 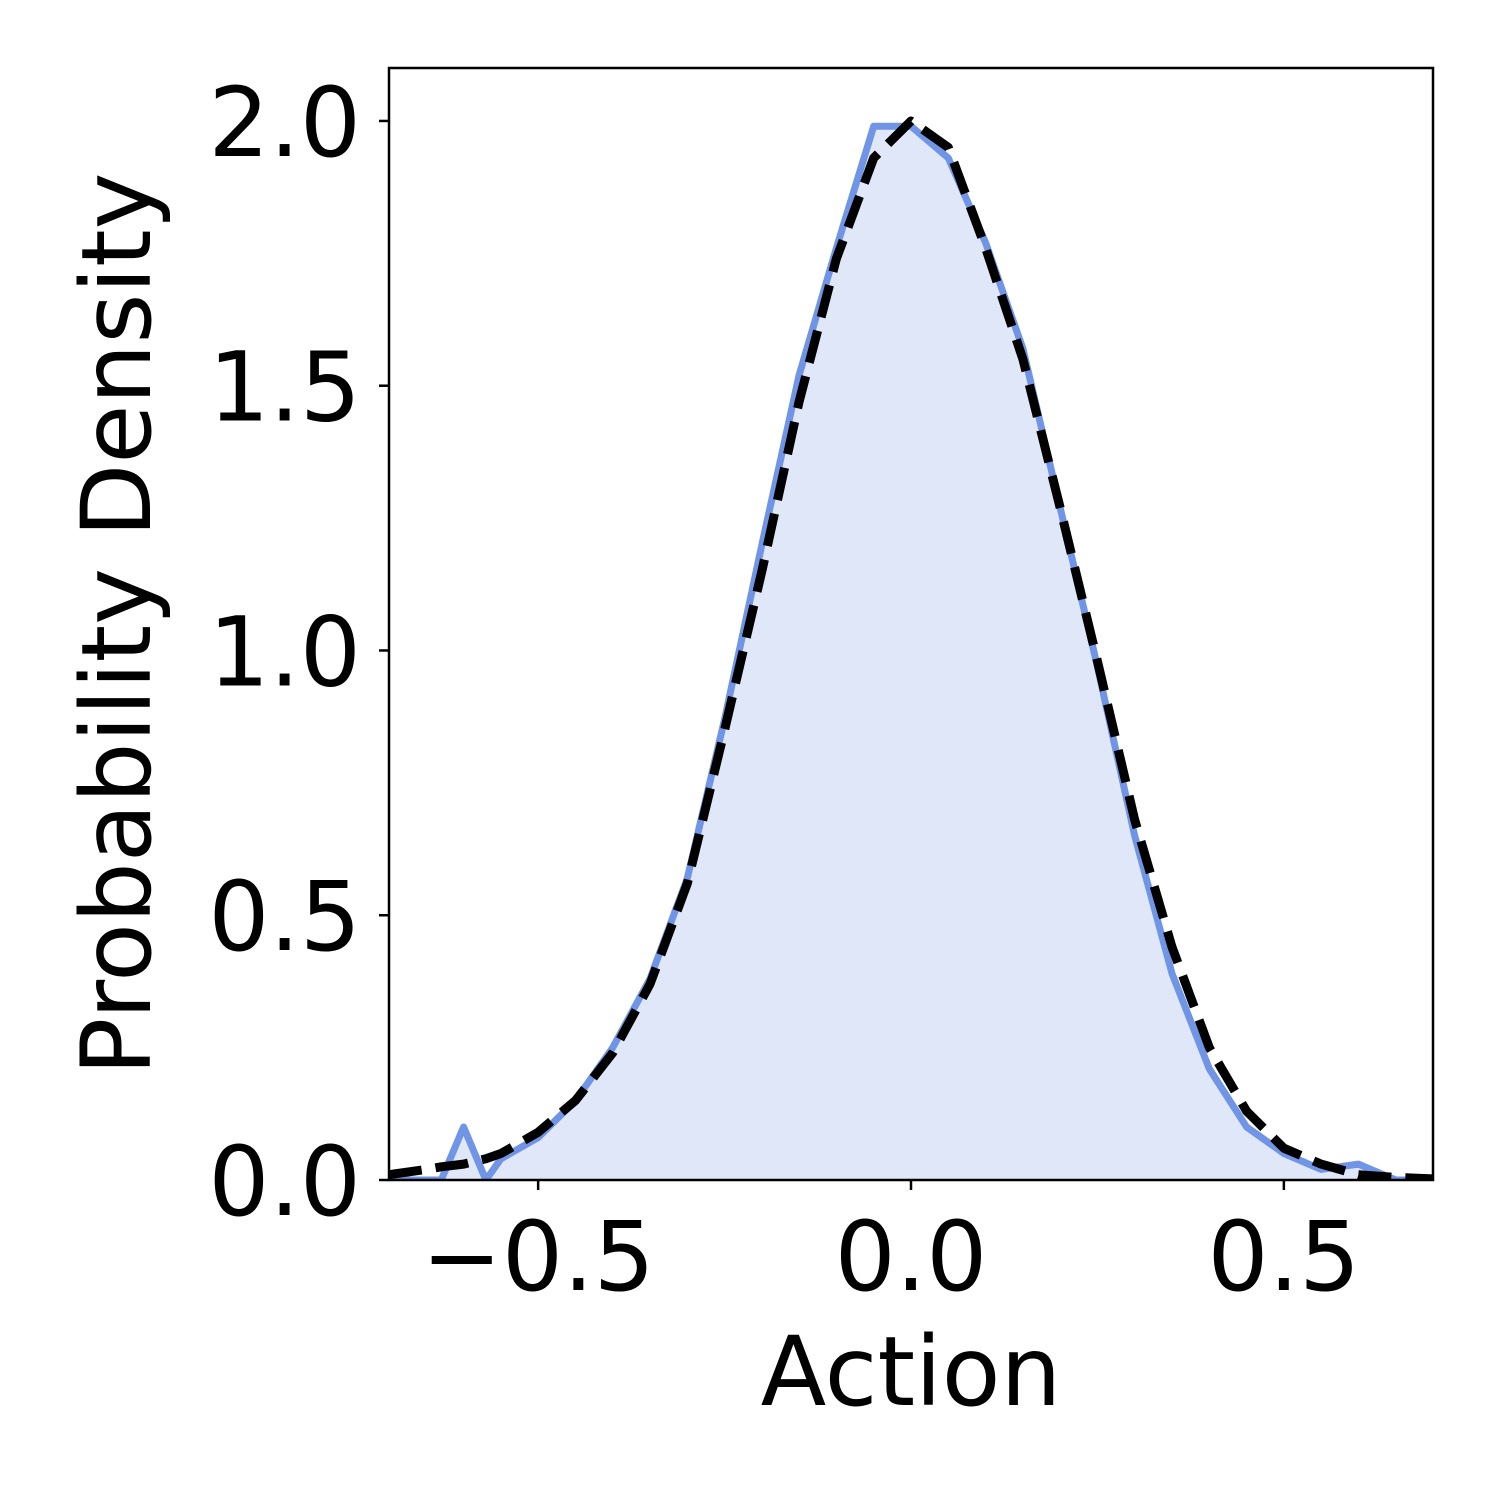 What do you see at coordinates (538, 1257) in the screenshot?
I see `x-tick-label: −0.5` at bounding box center [538, 1257].